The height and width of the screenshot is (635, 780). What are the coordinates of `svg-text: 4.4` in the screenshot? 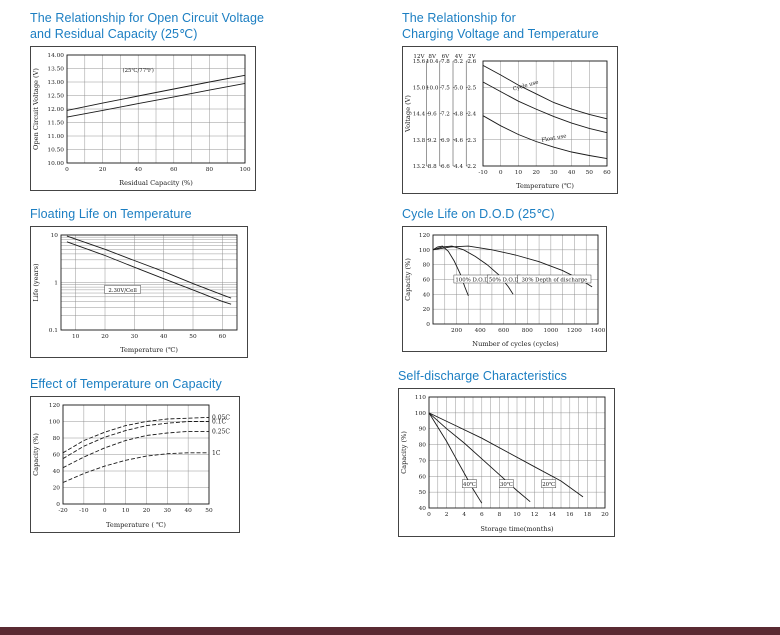 It's located at (458, 167).